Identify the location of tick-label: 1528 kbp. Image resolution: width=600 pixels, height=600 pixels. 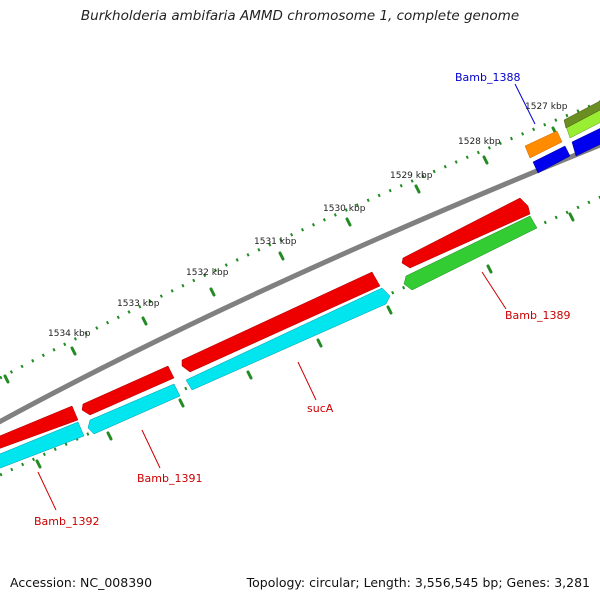
(479, 142).